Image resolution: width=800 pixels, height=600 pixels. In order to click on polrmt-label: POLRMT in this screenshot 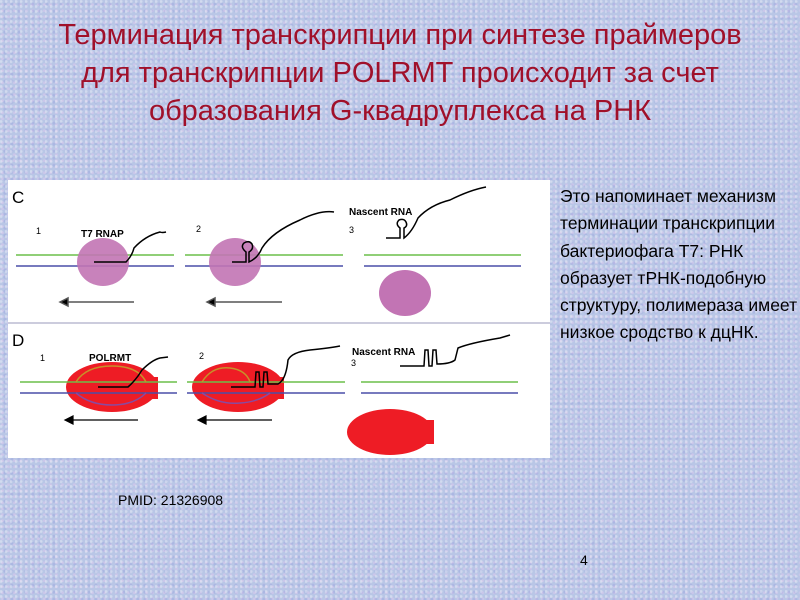, I will do `click(110, 358)`.